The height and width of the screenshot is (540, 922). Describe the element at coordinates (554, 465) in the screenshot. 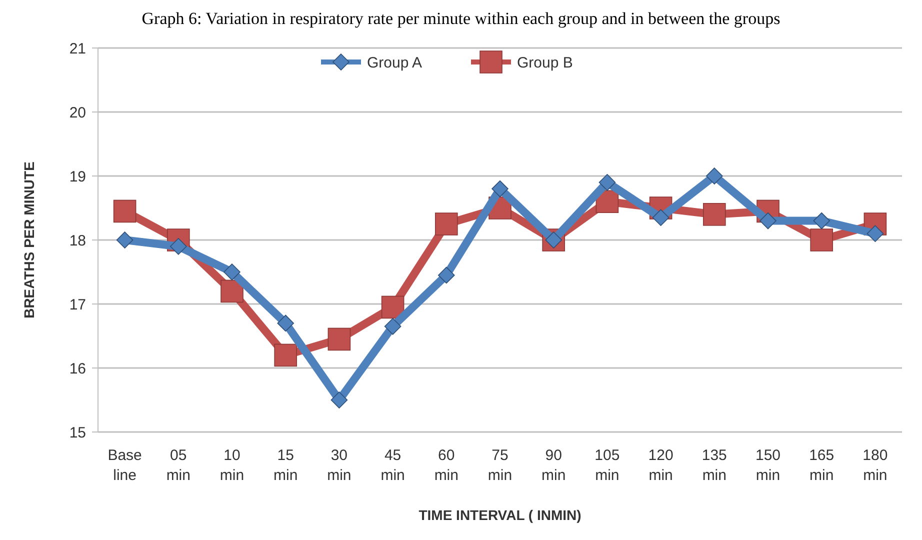

I see `x-tick-label: 90 min` at that location.